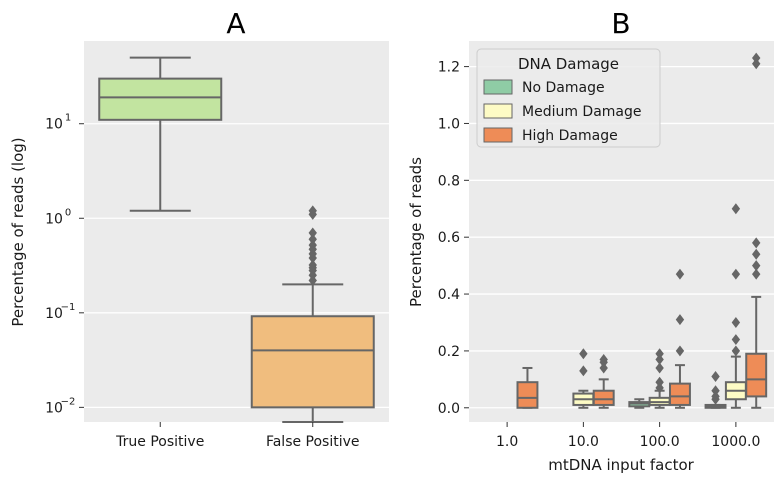 The width and height of the screenshot is (784, 484). I want to click on y-tick-label: 1.2, so click(449, 68).